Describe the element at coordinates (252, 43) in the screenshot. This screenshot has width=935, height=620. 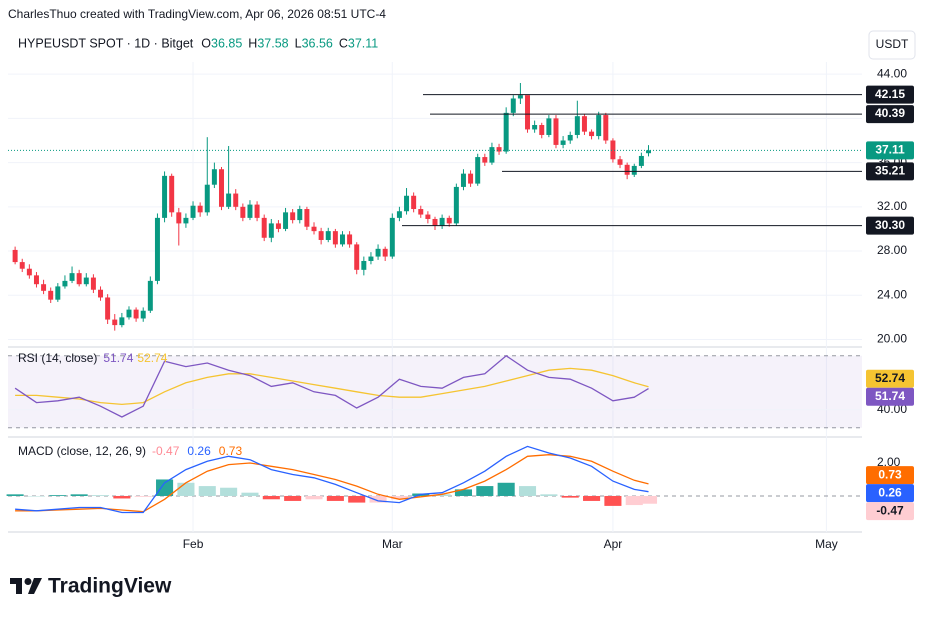
I see `ohlc-key: H` at that location.